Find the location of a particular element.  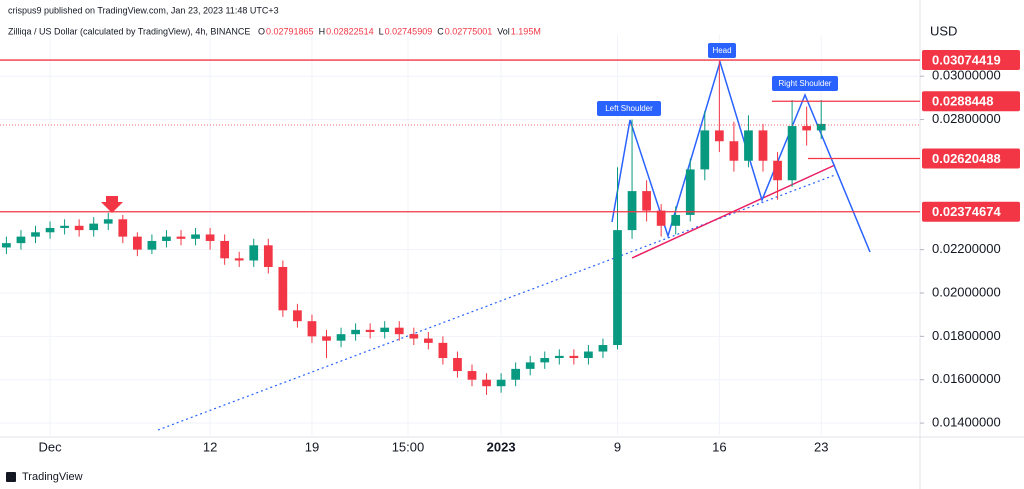

y-tick-label: 0.01400000 is located at coordinates (966, 422).